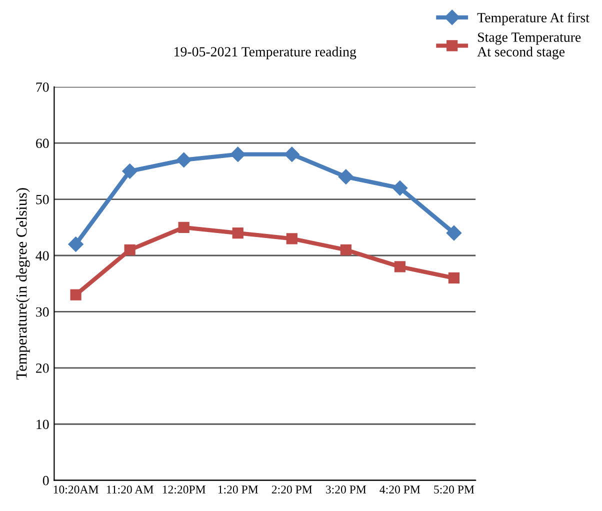  Describe the element at coordinates (42, 87) in the screenshot. I see `y-tick-label: 70` at that location.